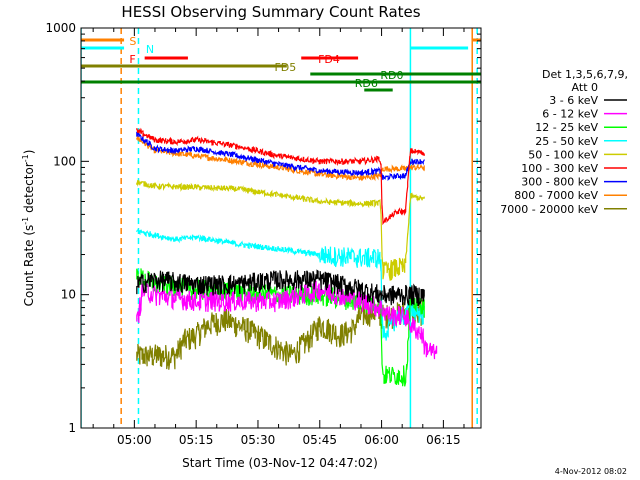 The image size is (640, 480). I want to click on y-axis-label-mid: detector, so click(29, 189).